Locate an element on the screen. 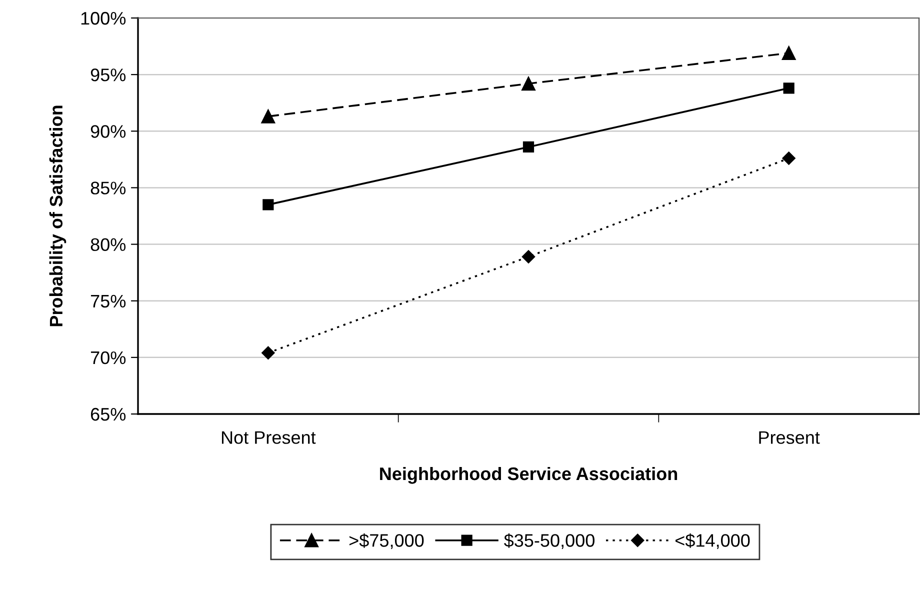  x-tick-label: Not Present is located at coordinates (269, 437).